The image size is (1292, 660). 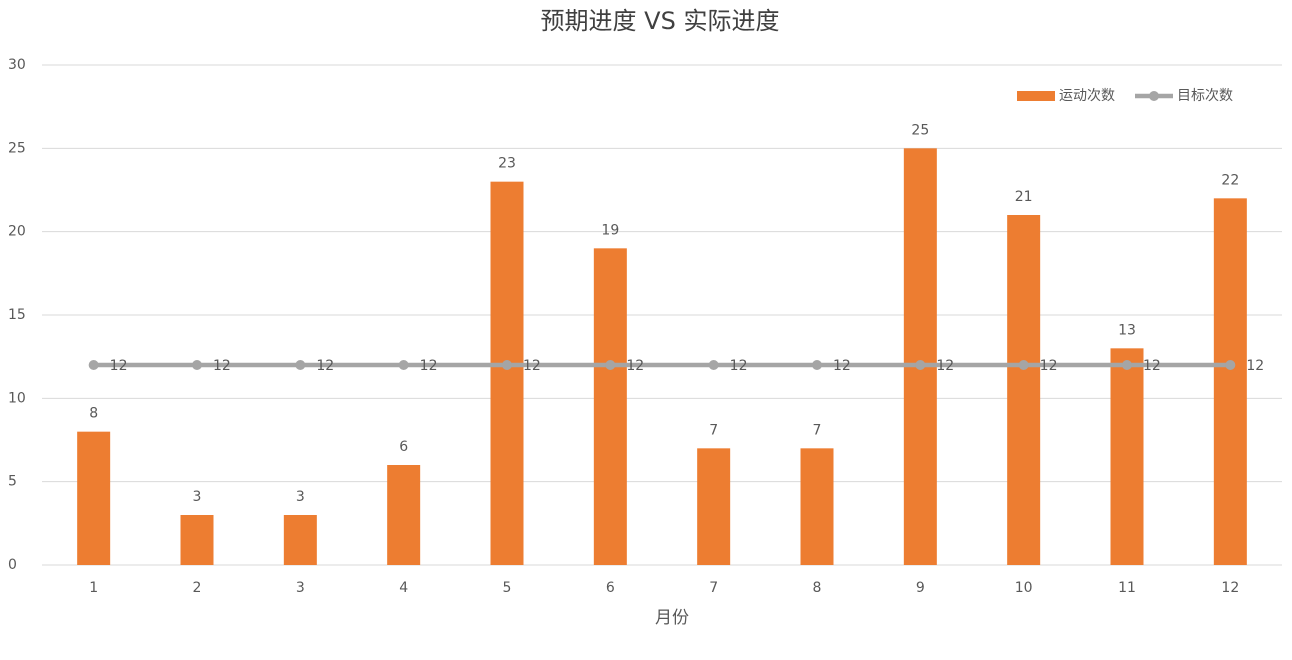 I want to click on y-tick-label: 0, so click(x=12, y=565).